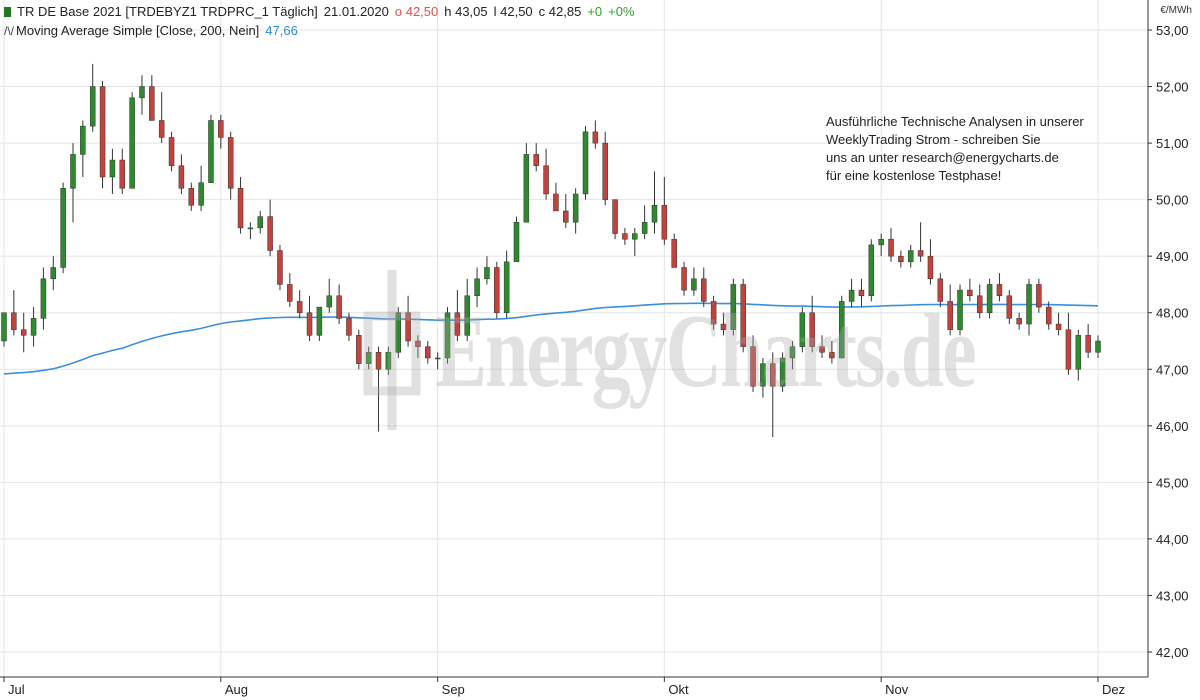  I want to click on x-tick-label: Aug, so click(236, 689).